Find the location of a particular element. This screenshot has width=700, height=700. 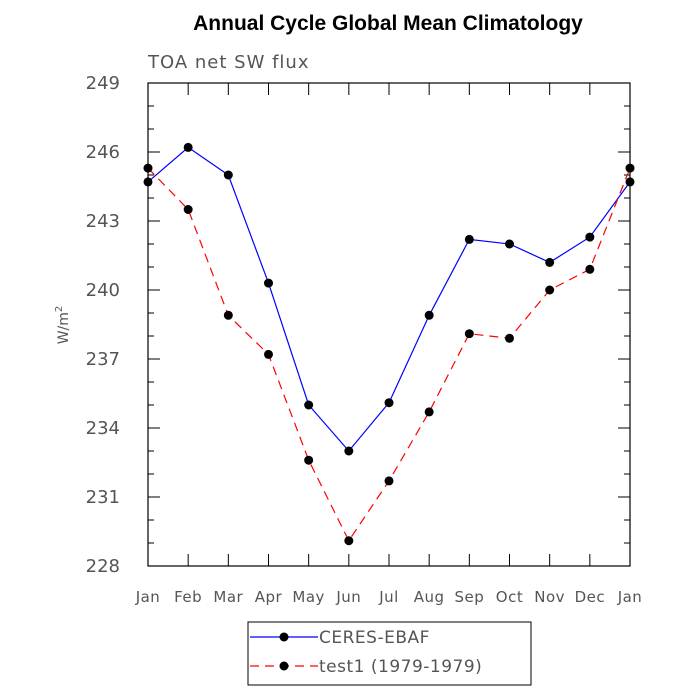

x-tick-label: May is located at coordinates (308, 597).